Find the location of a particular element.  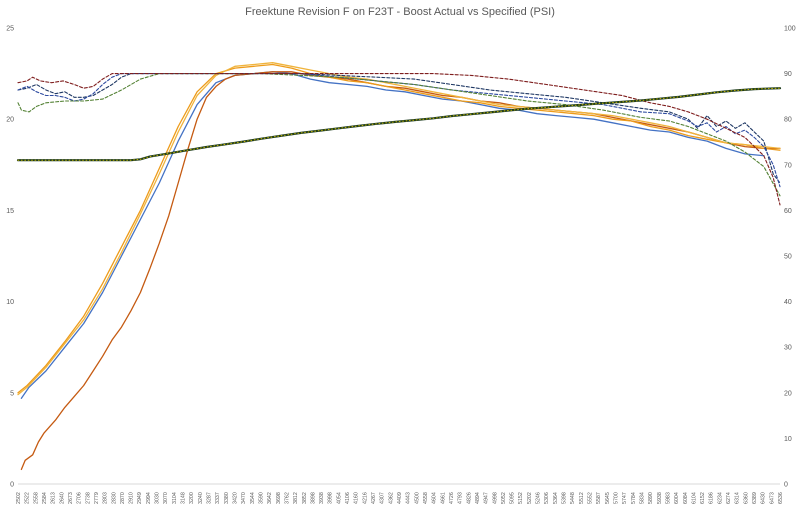

x-tick-label: 6536 is located at coordinates (781, 498).